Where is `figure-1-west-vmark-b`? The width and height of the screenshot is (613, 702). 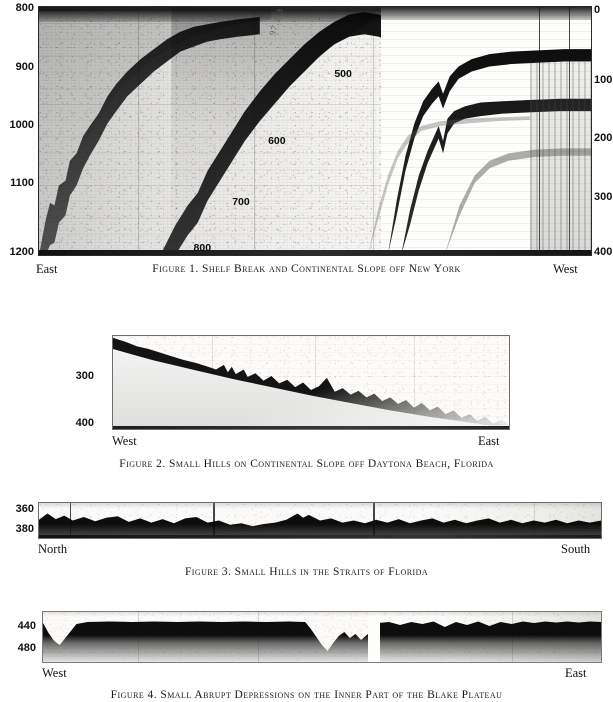
figure-1-west-vmark-b is located at coordinates (569, 131).